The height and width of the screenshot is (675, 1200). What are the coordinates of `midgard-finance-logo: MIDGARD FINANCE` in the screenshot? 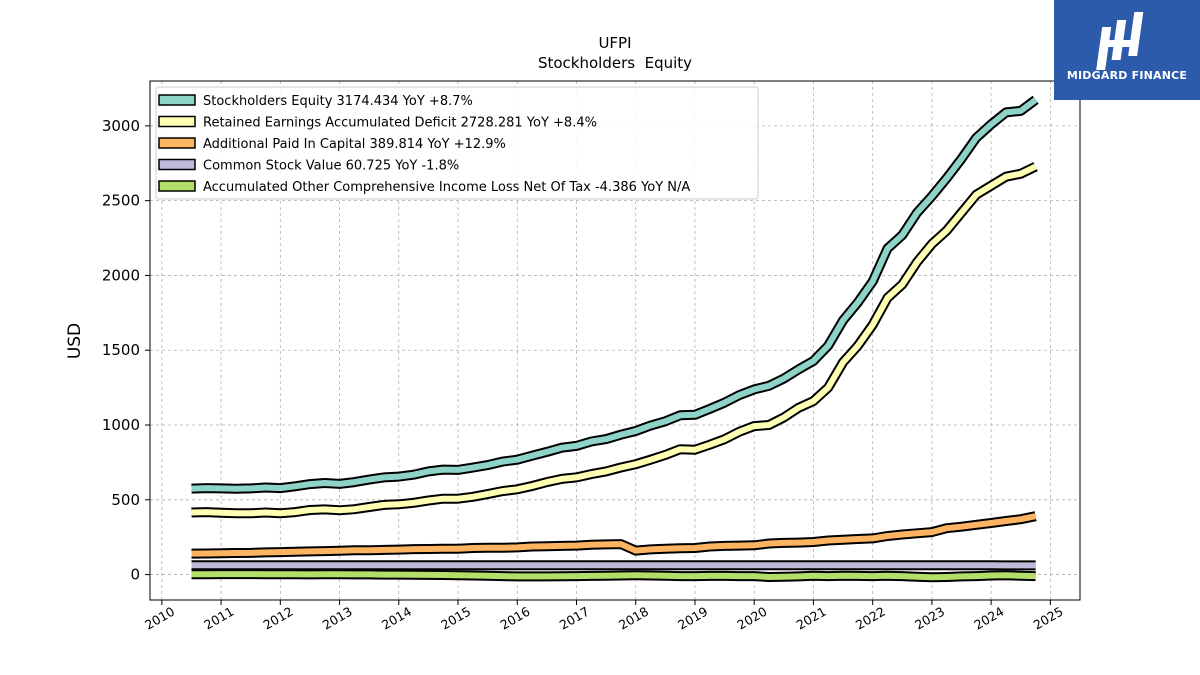 It's located at (1127, 50).